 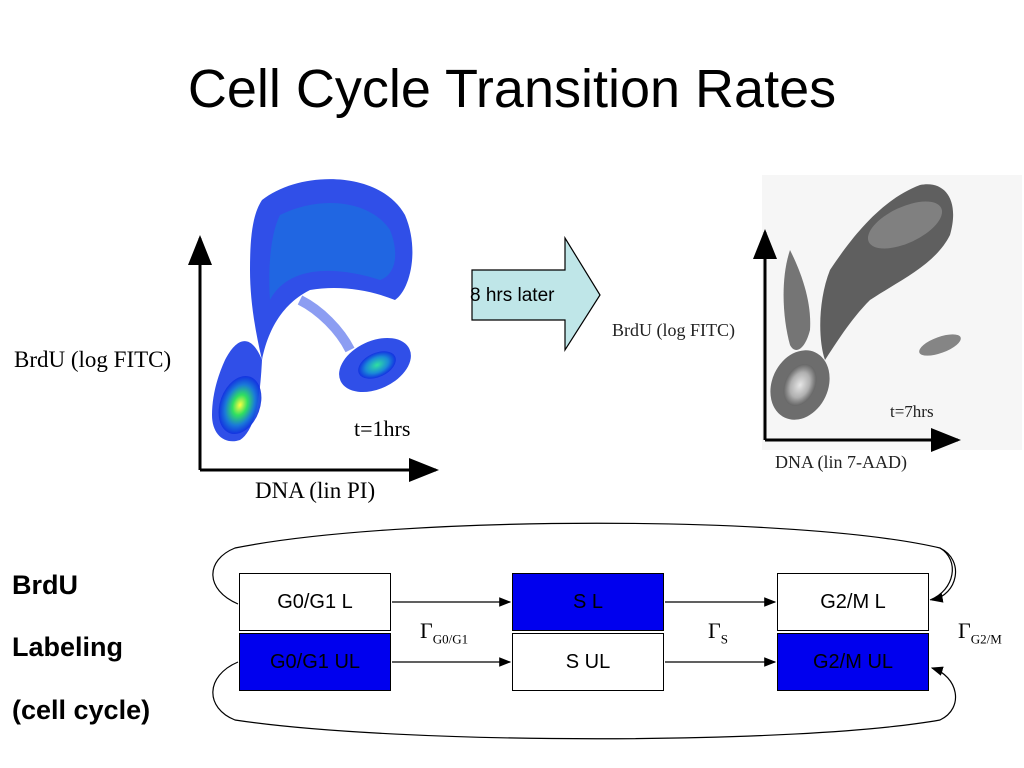 What do you see at coordinates (673, 330) in the screenshot?
I see `right-plot-ylabel: BrdU (log FITC)` at bounding box center [673, 330].